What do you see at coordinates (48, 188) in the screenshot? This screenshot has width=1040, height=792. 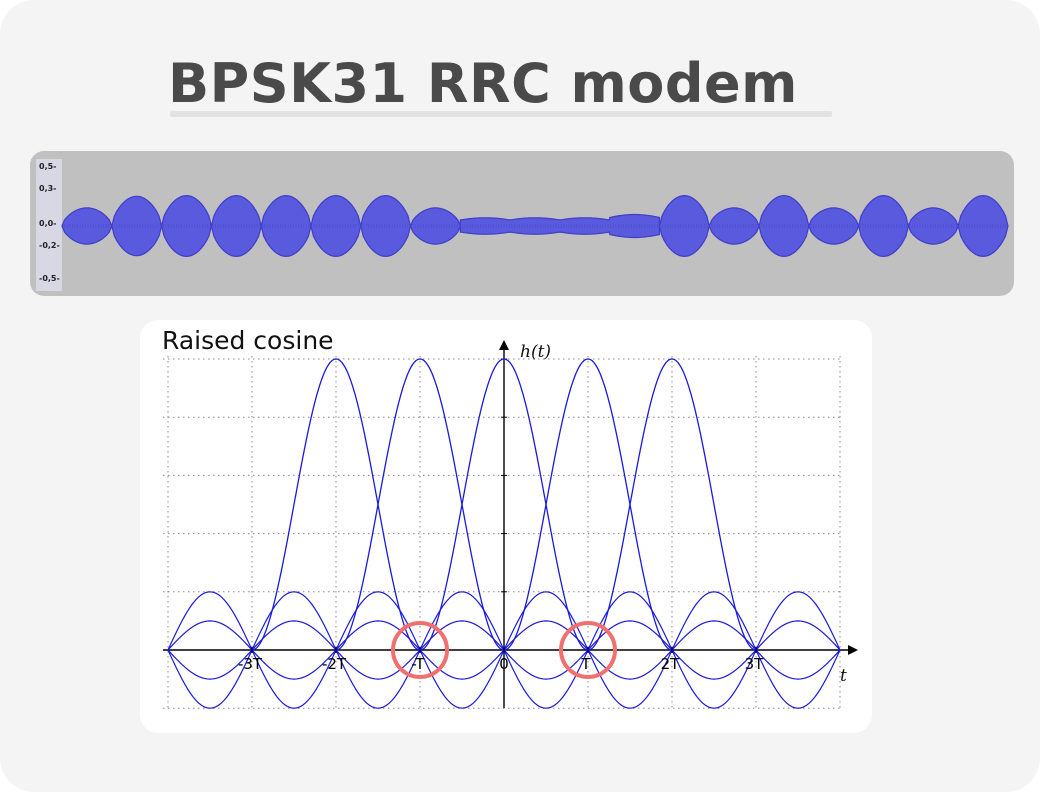 I see `waveform-y-tick-label: 0,3-` at bounding box center [48, 188].